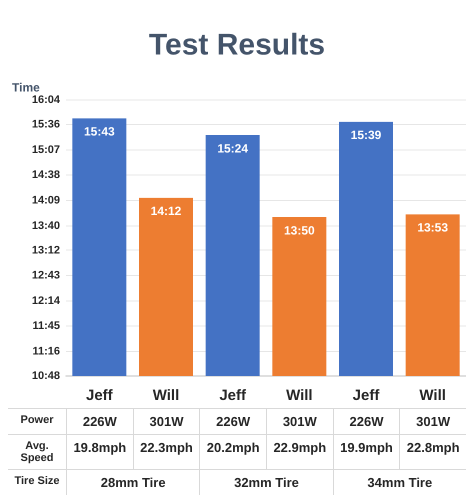  What do you see at coordinates (46, 276) in the screenshot?
I see `y-tick-label: 12:43` at bounding box center [46, 276].